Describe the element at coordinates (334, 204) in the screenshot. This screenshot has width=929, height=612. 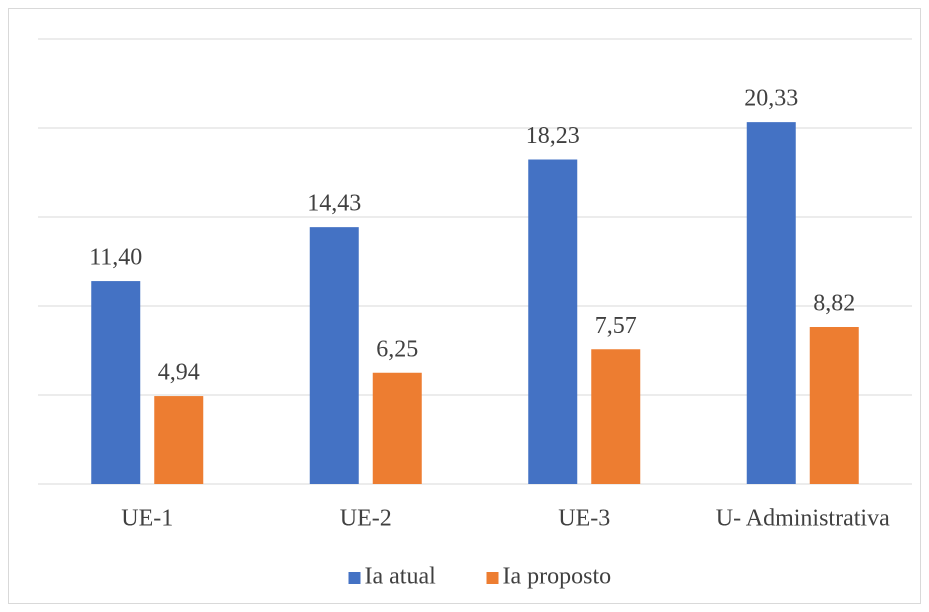
I see `value-label: 14,43` at that location.